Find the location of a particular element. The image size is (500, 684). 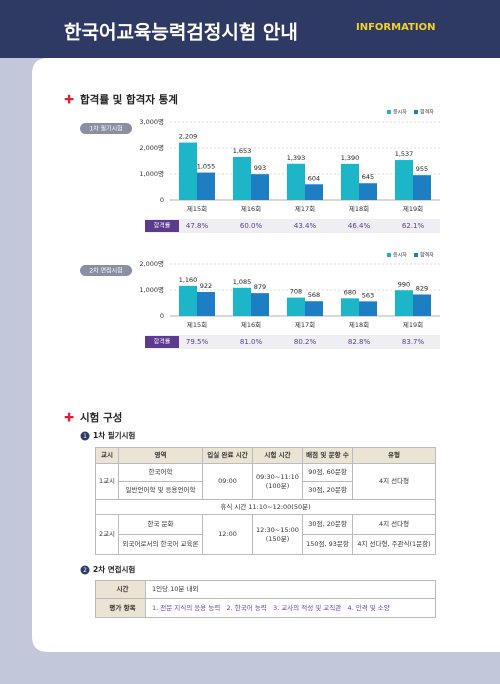

value-label: 1,160 is located at coordinates (188, 280).